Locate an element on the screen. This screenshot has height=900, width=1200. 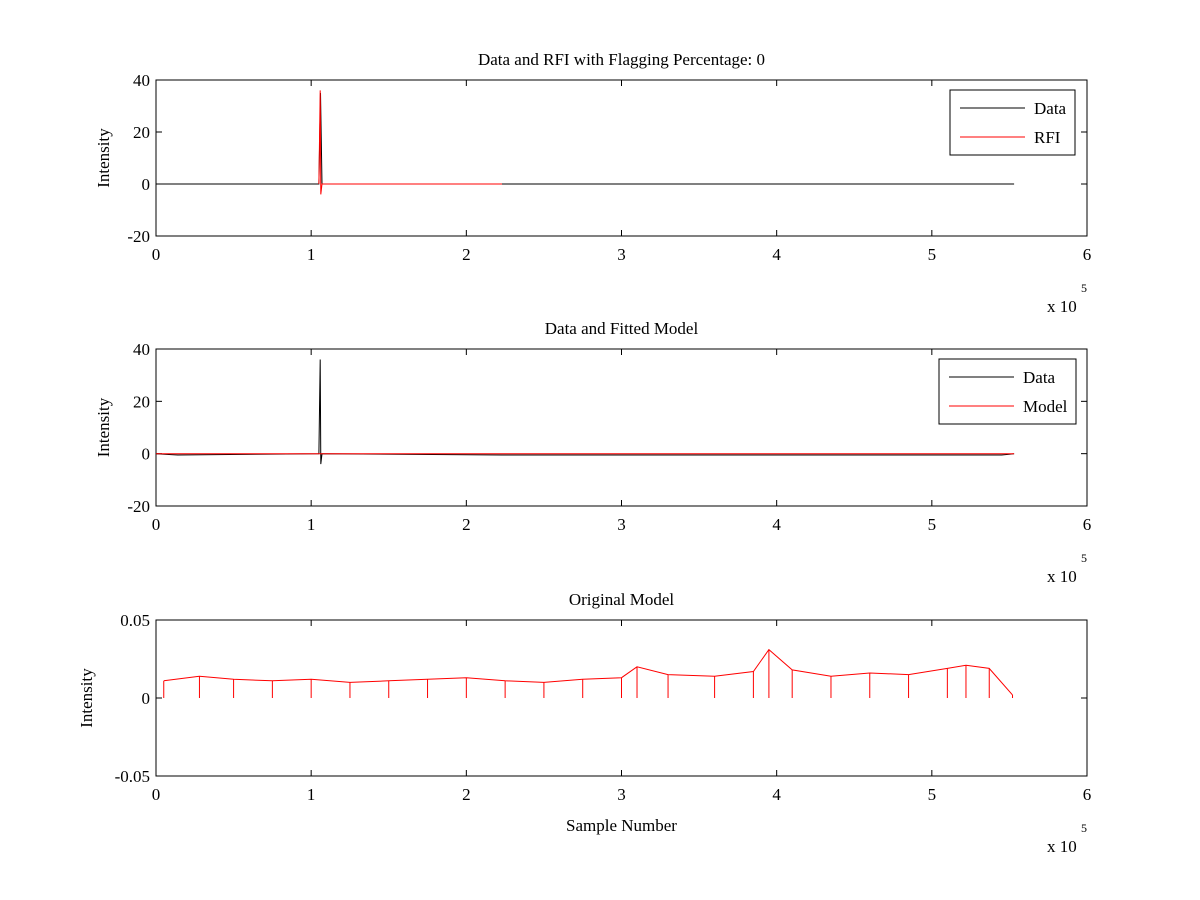
chart-title: Original Model is located at coordinates (622, 599).